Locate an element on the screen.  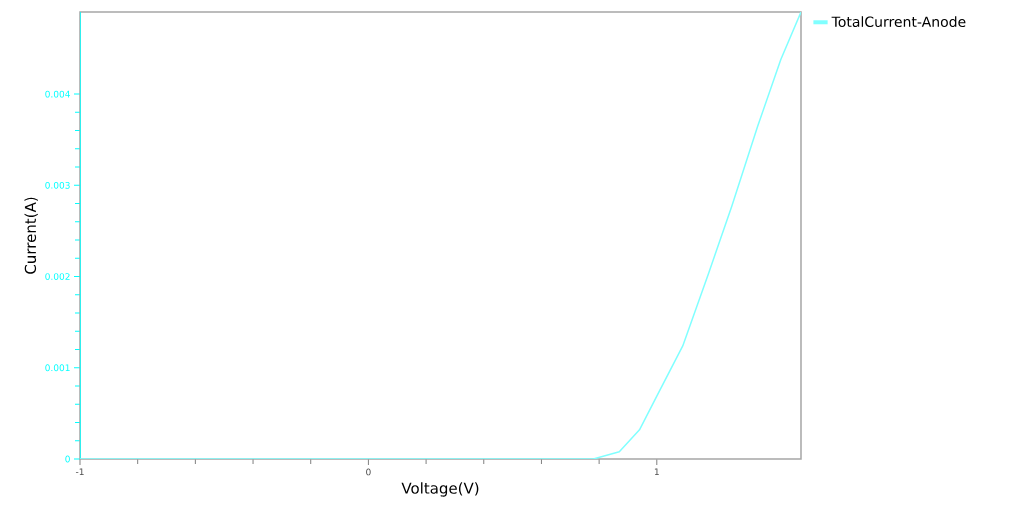
x-tick-label: 1 is located at coordinates (656, 472).